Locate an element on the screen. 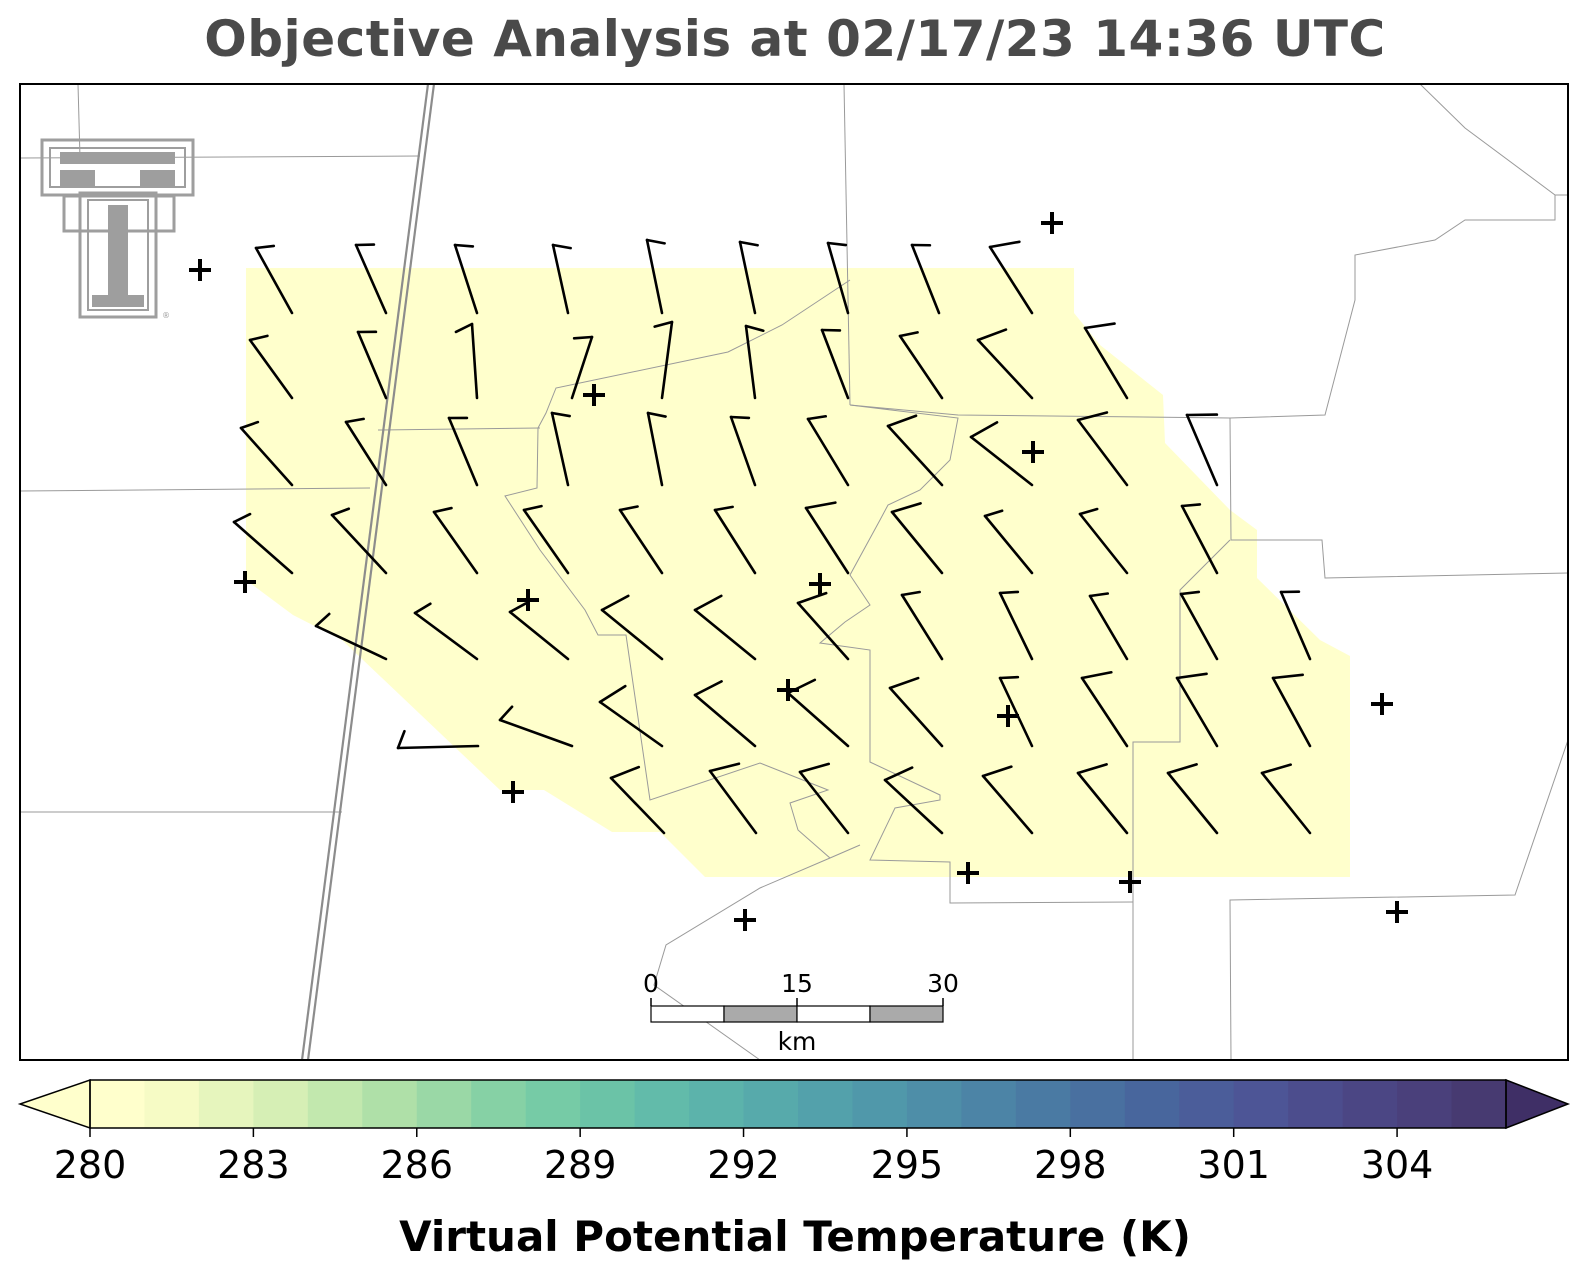 The image size is (1590, 1280). colorbar-tick-label: 283 is located at coordinates (253, 1165).